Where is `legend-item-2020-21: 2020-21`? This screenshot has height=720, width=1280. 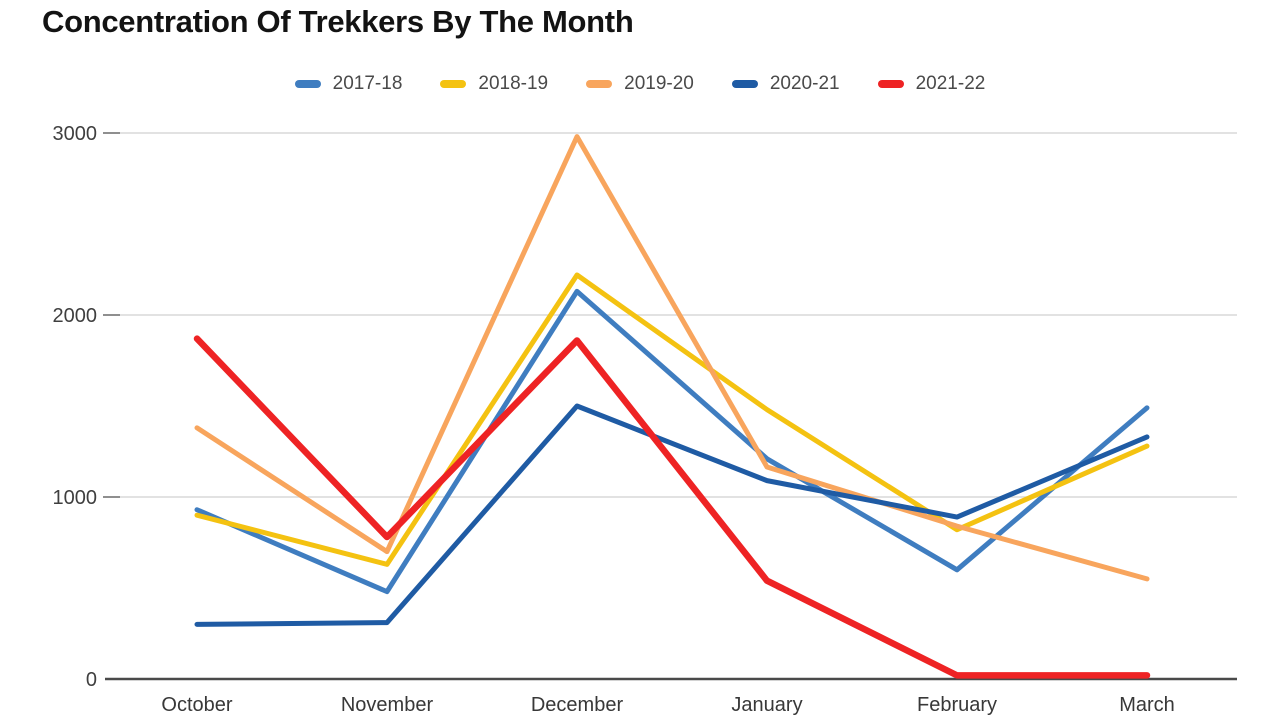 legend-item-2020-21: 2020-21 is located at coordinates (785, 84).